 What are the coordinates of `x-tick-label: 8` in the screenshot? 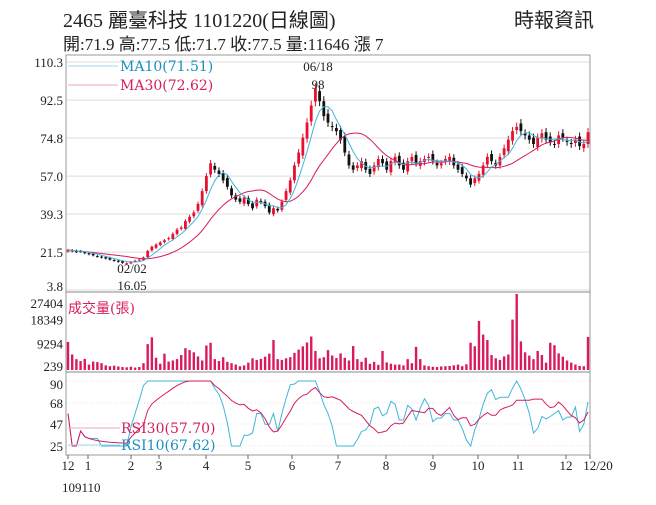 It's located at (386, 465).